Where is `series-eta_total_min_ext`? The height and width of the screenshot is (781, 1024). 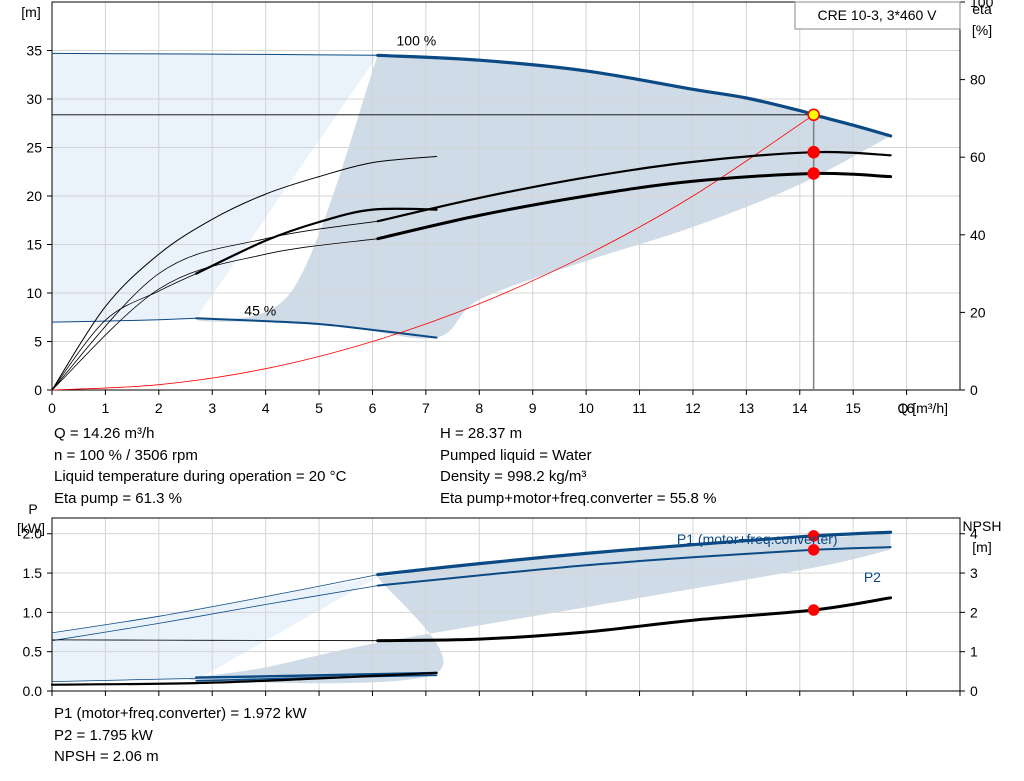 series-eta_total_min_ext is located at coordinates (124, 332).